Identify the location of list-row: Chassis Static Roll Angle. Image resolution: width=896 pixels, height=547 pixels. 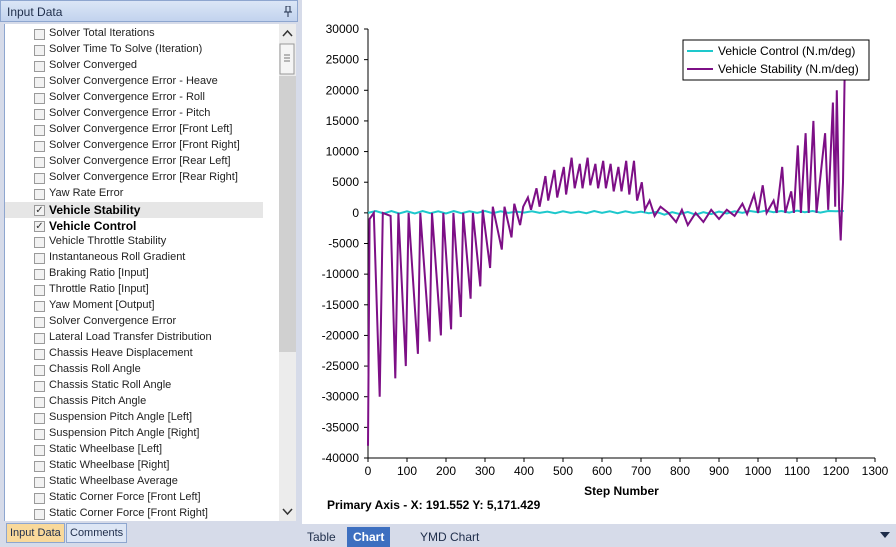
(134, 386).